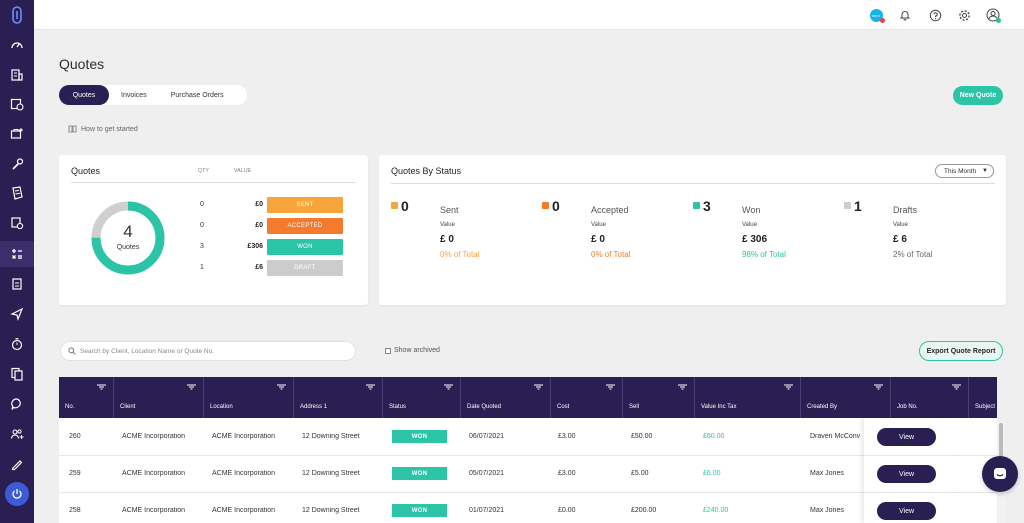  I want to click on stopwatch-icon, so click(17, 344).